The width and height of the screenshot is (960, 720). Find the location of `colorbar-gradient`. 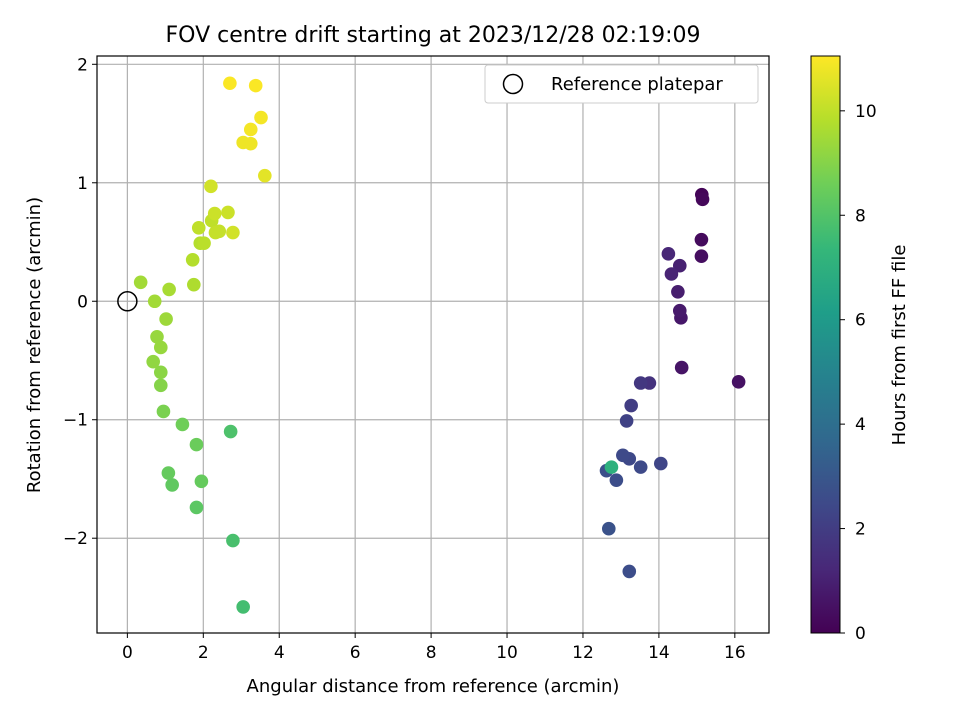

colorbar-gradient is located at coordinates (825, 344).